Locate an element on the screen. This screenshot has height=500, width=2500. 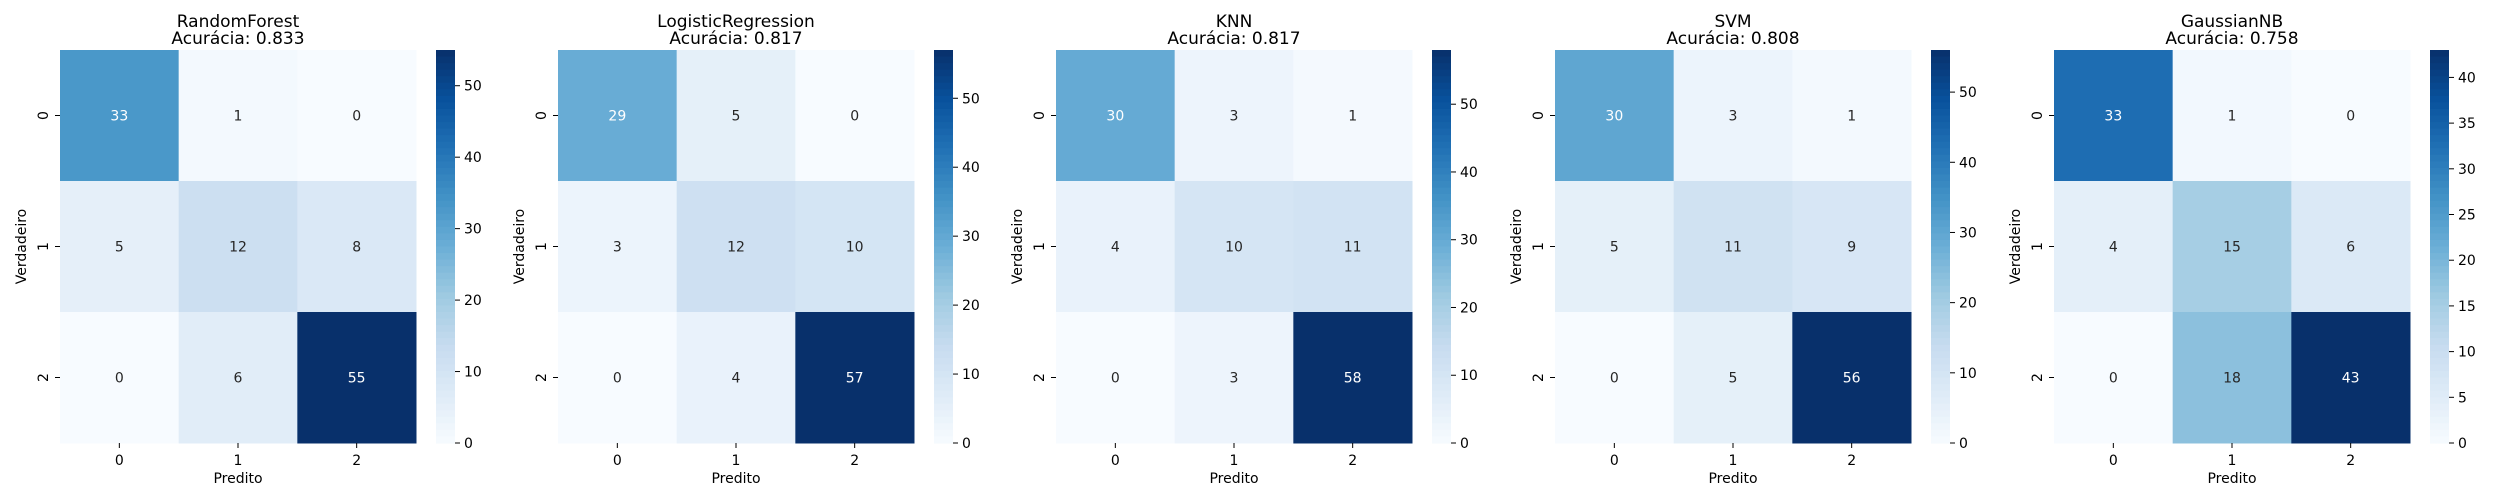
x-tick-label: 0 is located at coordinates (119, 461).